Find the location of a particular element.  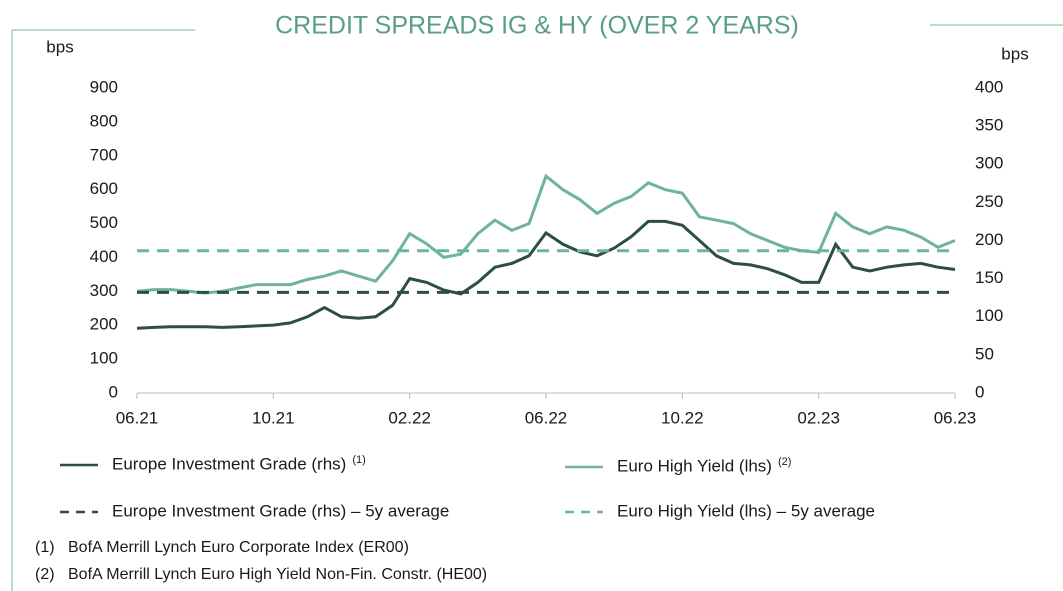

footnote-ref: (1) is located at coordinates (45, 547).